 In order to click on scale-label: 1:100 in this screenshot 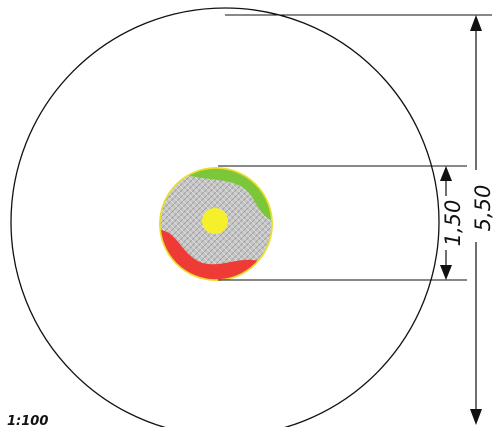, I will do `click(27, 420)`.